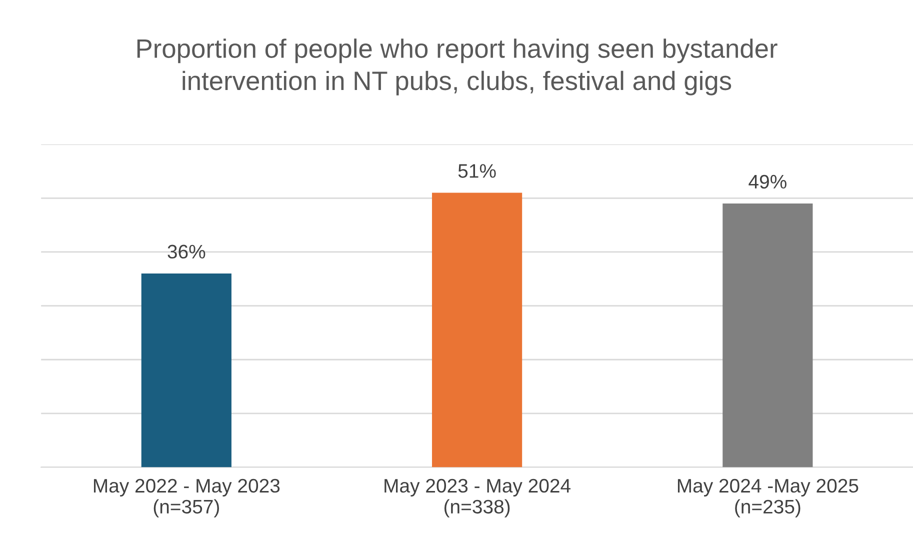 The image size is (913, 551). What do you see at coordinates (457, 67) in the screenshot?
I see `chart-title: Proportion of people who report having seen bystander intervention in NT pubs, clubs, festival and gigs` at bounding box center [457, 67].